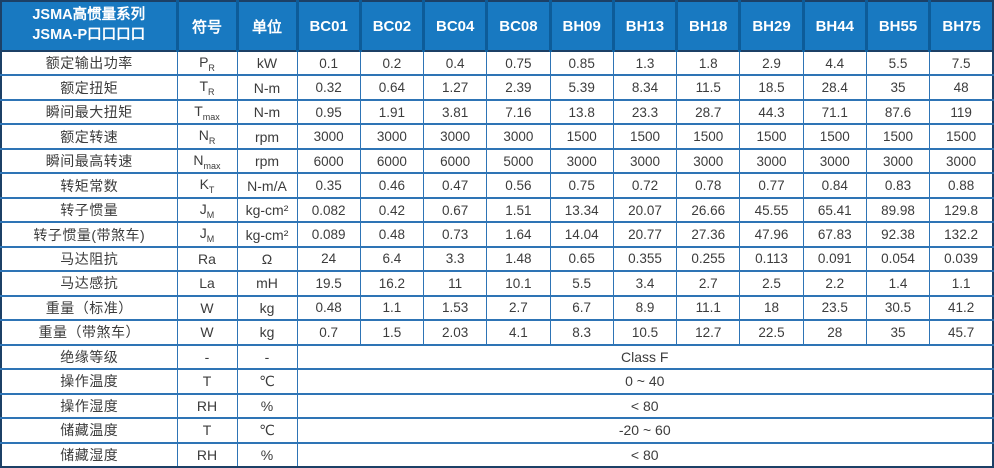  Describe the element at coordinates (455, 209) in the screenshot. I see `value-cell: 0.67` at that location.